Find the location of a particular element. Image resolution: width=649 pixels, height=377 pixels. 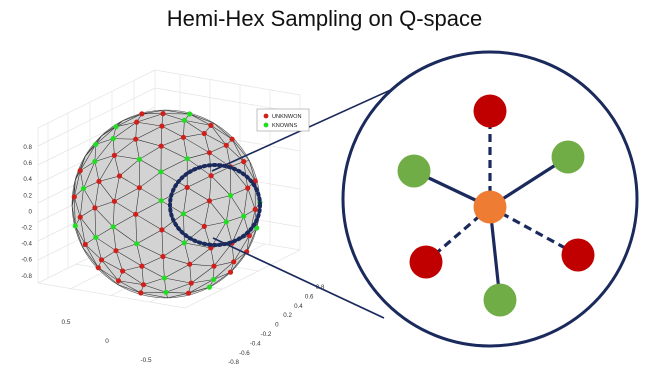

legend-known-marker is located at coordinates (266, 125).